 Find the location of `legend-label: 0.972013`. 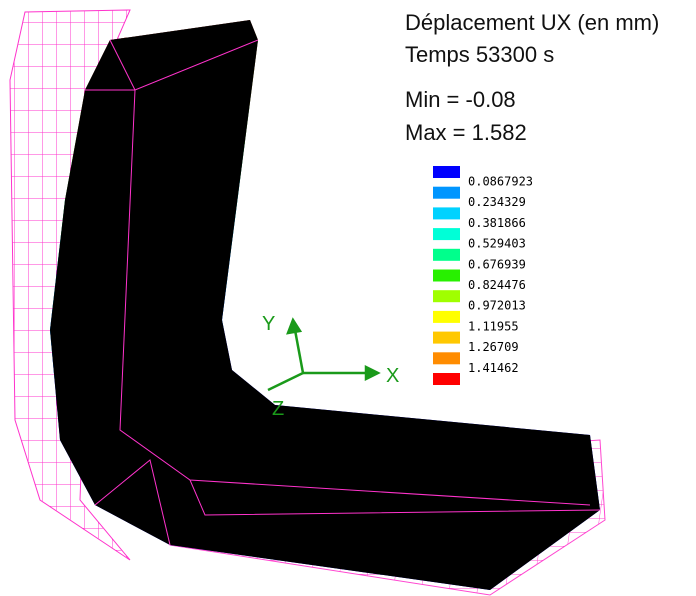

legend-label: 0.972013 is located at coordinates (497, 306).